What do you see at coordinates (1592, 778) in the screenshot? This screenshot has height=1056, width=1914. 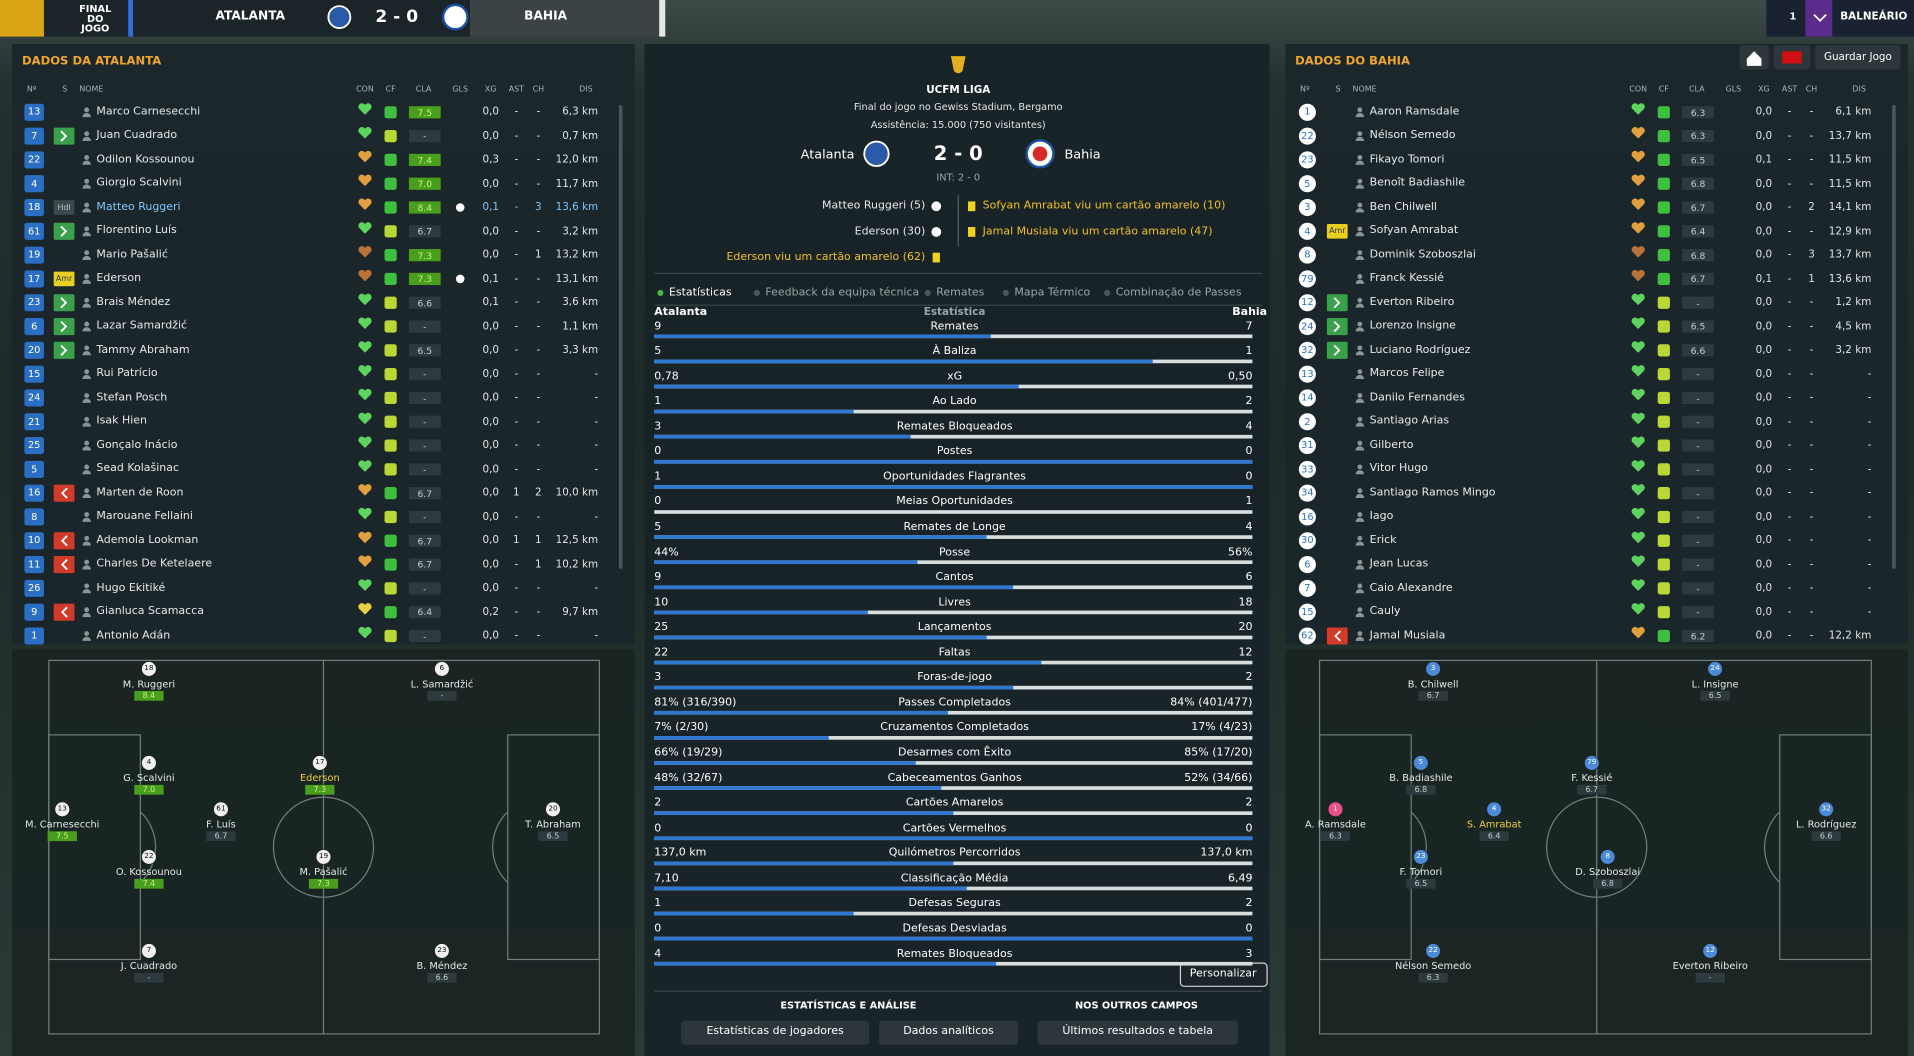 I see `token-name: F. Kessié` at bounding box center [1592, 778].